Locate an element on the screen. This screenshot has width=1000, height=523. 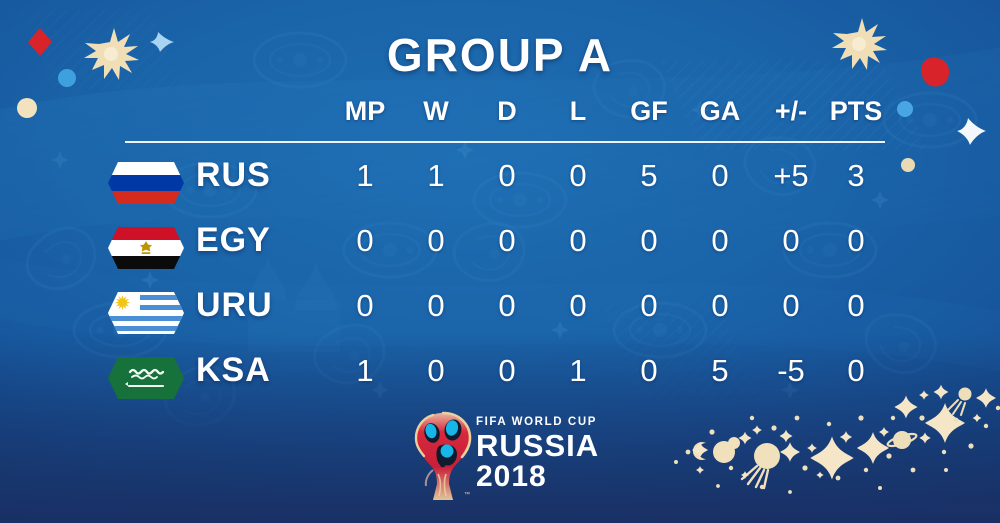
table-row: KSA 1 0 0 1 0 5 -5 0 is located at coordinates (500, 378).